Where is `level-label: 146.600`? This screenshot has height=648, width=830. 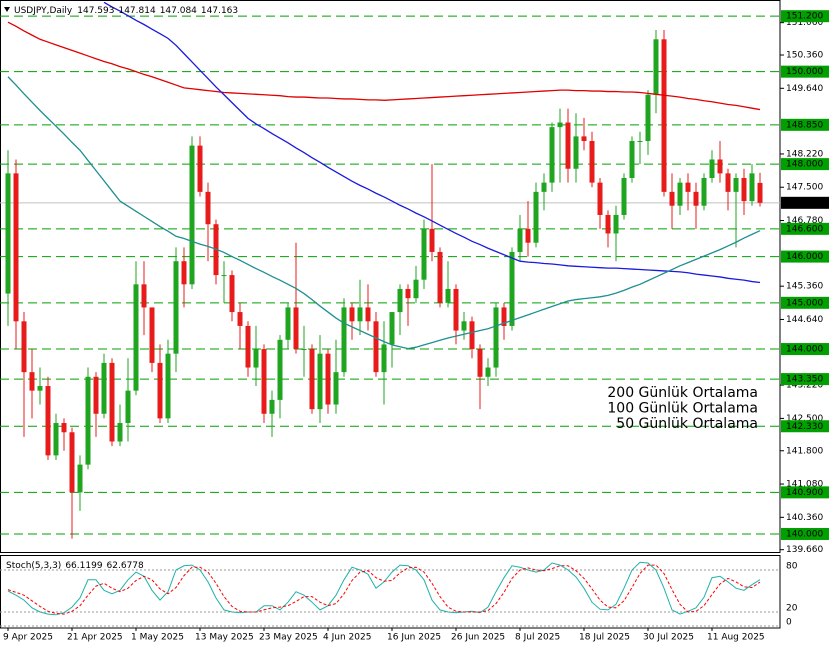
level-label: 146.600 is located at coordinates (804, 229).